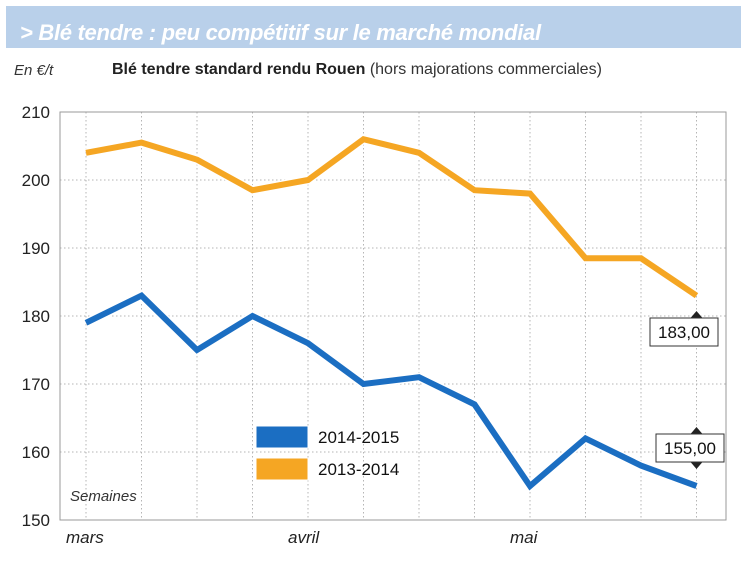 Image resolution: width=747 pixels, height=562 pixels. I want to click on x-axis-label: Semaines, so click(103, 496).